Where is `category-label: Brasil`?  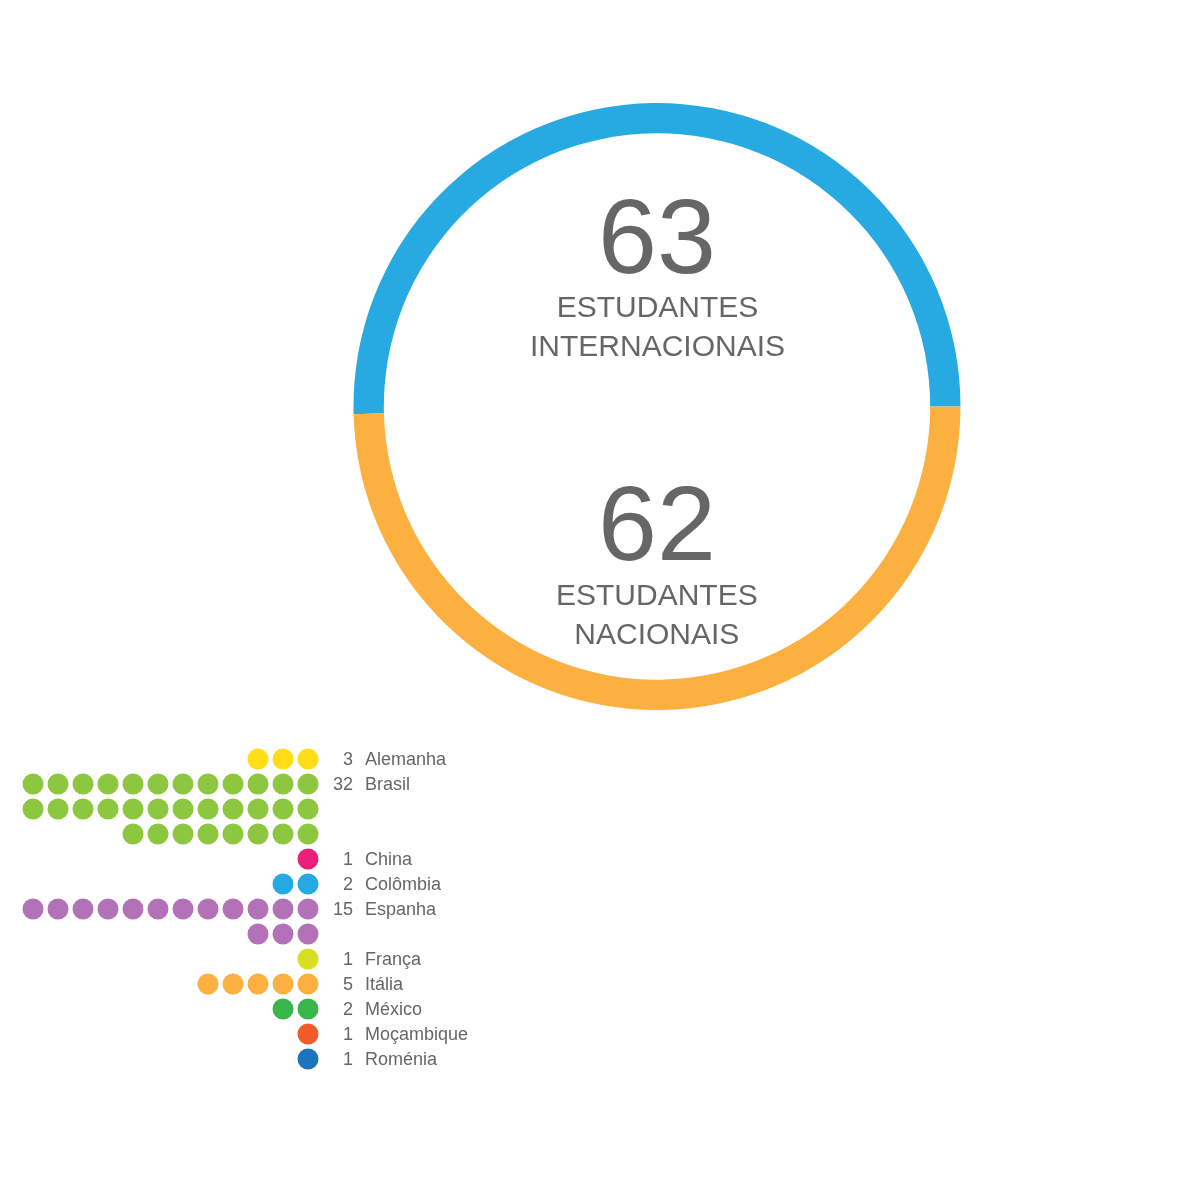
category-label: Brasil is located at coordinates (388, 784).